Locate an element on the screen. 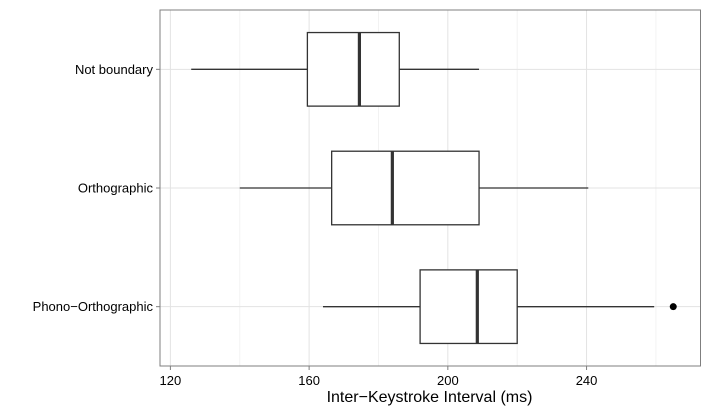 Image resolution: width=701 pixels, height=407 pixels. outlier-point is located at coordinates (673, 307).